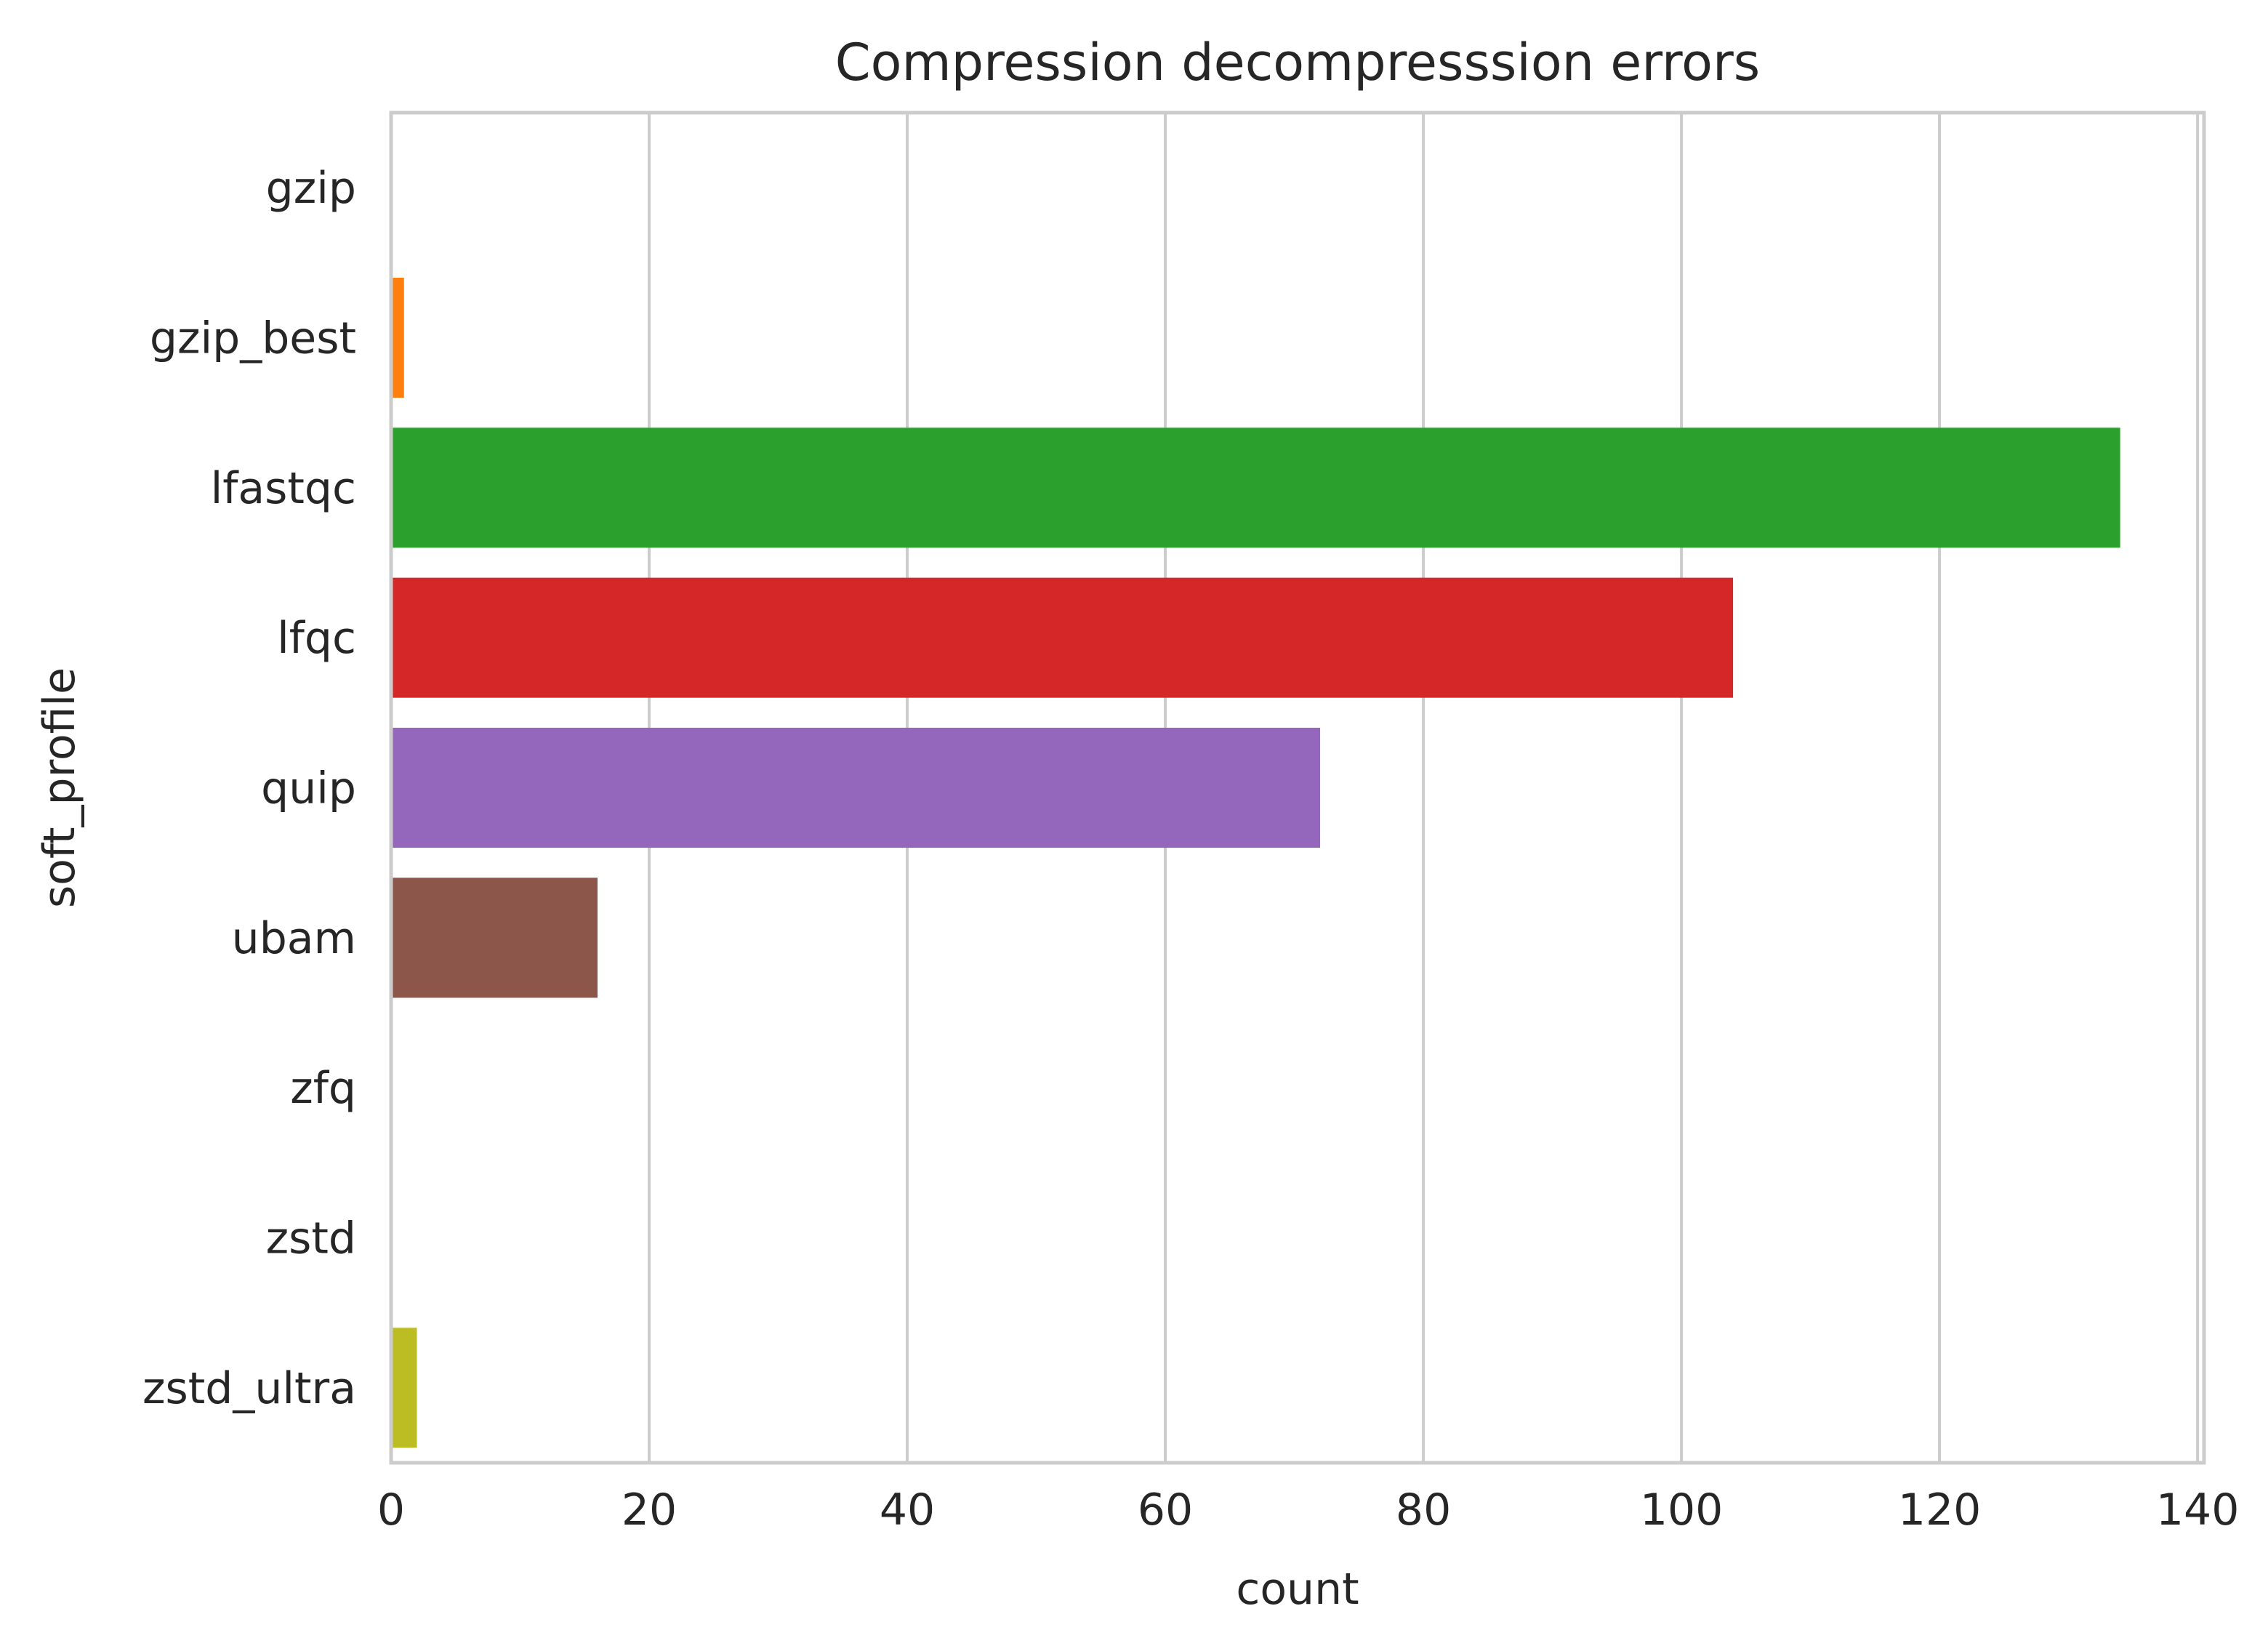 The height and width of the screenshot is (1646, 2268). What do you see at coordinates (1165, 1510) in the screenshot?
I see `x-tick-label: 60` at bounding box center [1165, 1510].